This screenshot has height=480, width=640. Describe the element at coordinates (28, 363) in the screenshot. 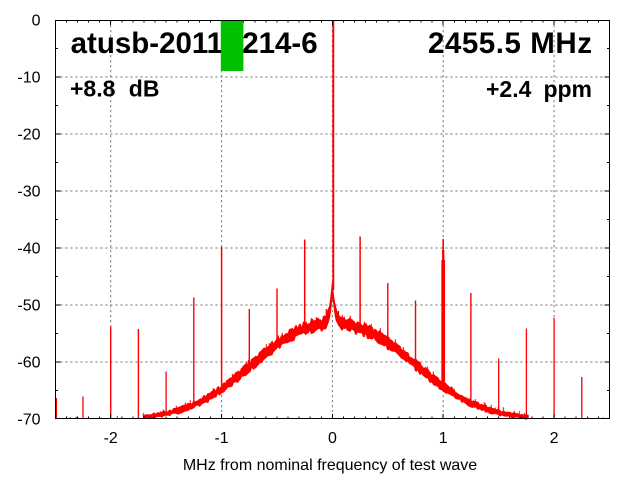

I see `svg-text: -60` at that location.